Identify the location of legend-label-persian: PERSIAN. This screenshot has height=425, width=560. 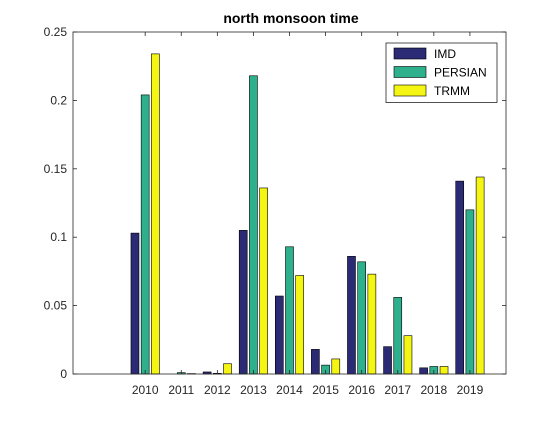
(460, 73).